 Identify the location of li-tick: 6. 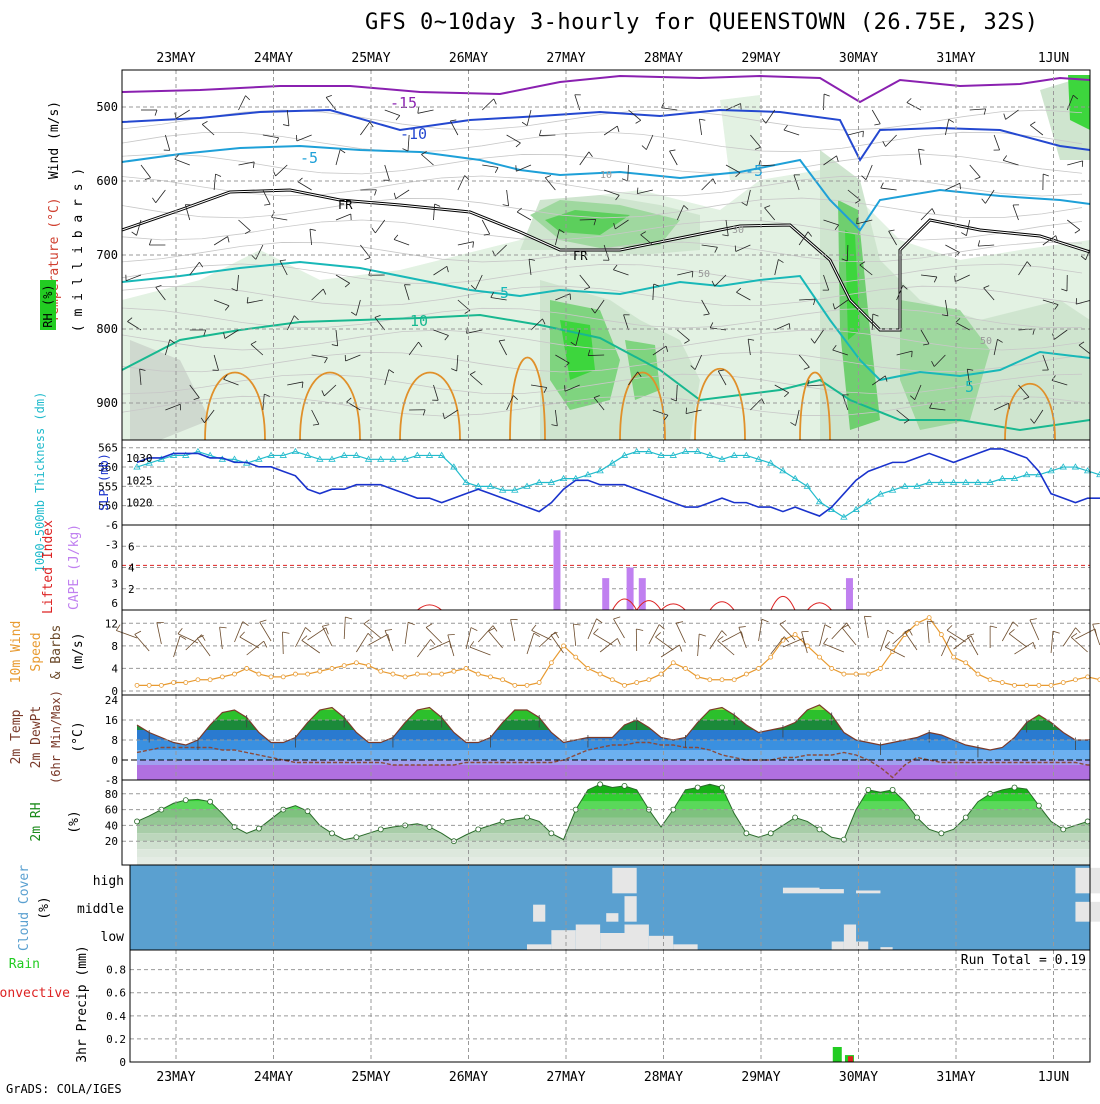
(114, 603).